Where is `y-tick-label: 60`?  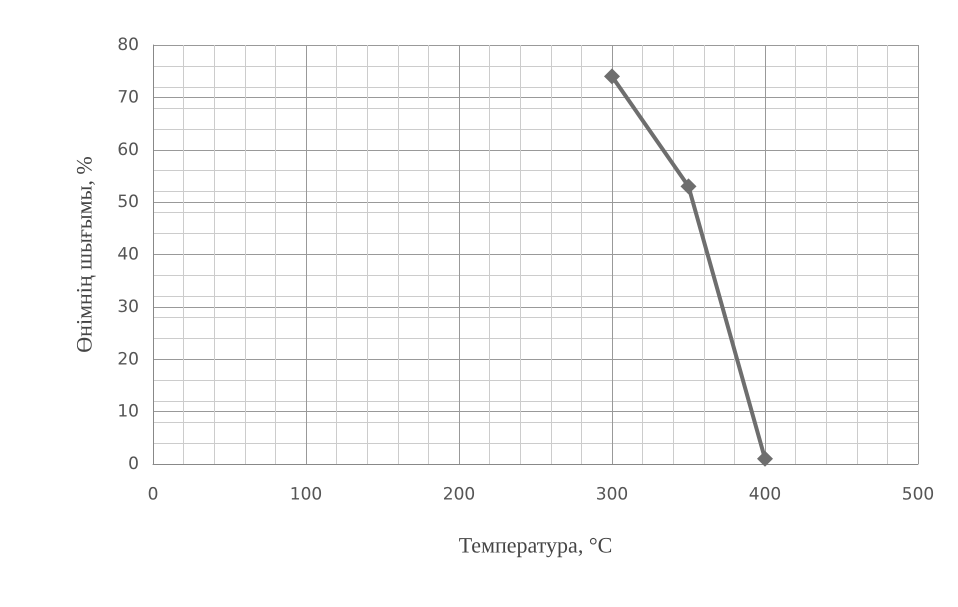 y-tick-label: 60 is located at coordinates (128, 150).